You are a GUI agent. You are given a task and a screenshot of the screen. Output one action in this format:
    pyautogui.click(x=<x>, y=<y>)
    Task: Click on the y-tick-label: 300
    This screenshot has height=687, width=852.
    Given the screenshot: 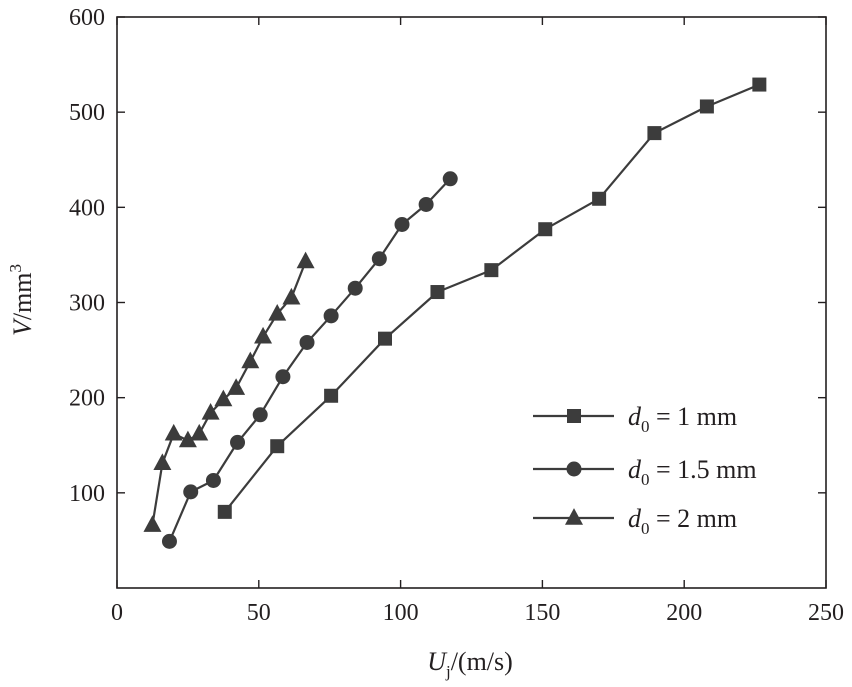 What is the action you would take?
    pyautogui.click(x=87, y=304)
    